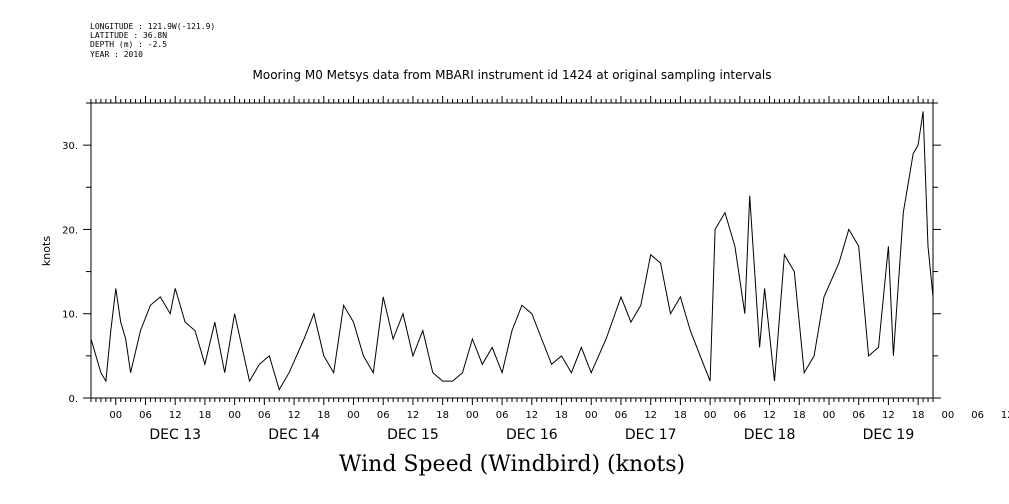 The image size is (1009, 504). What do you see at coordinates (294, 435) in the screenshot?
I see `day-label: DEC 14` at bounding box center [294, 435].